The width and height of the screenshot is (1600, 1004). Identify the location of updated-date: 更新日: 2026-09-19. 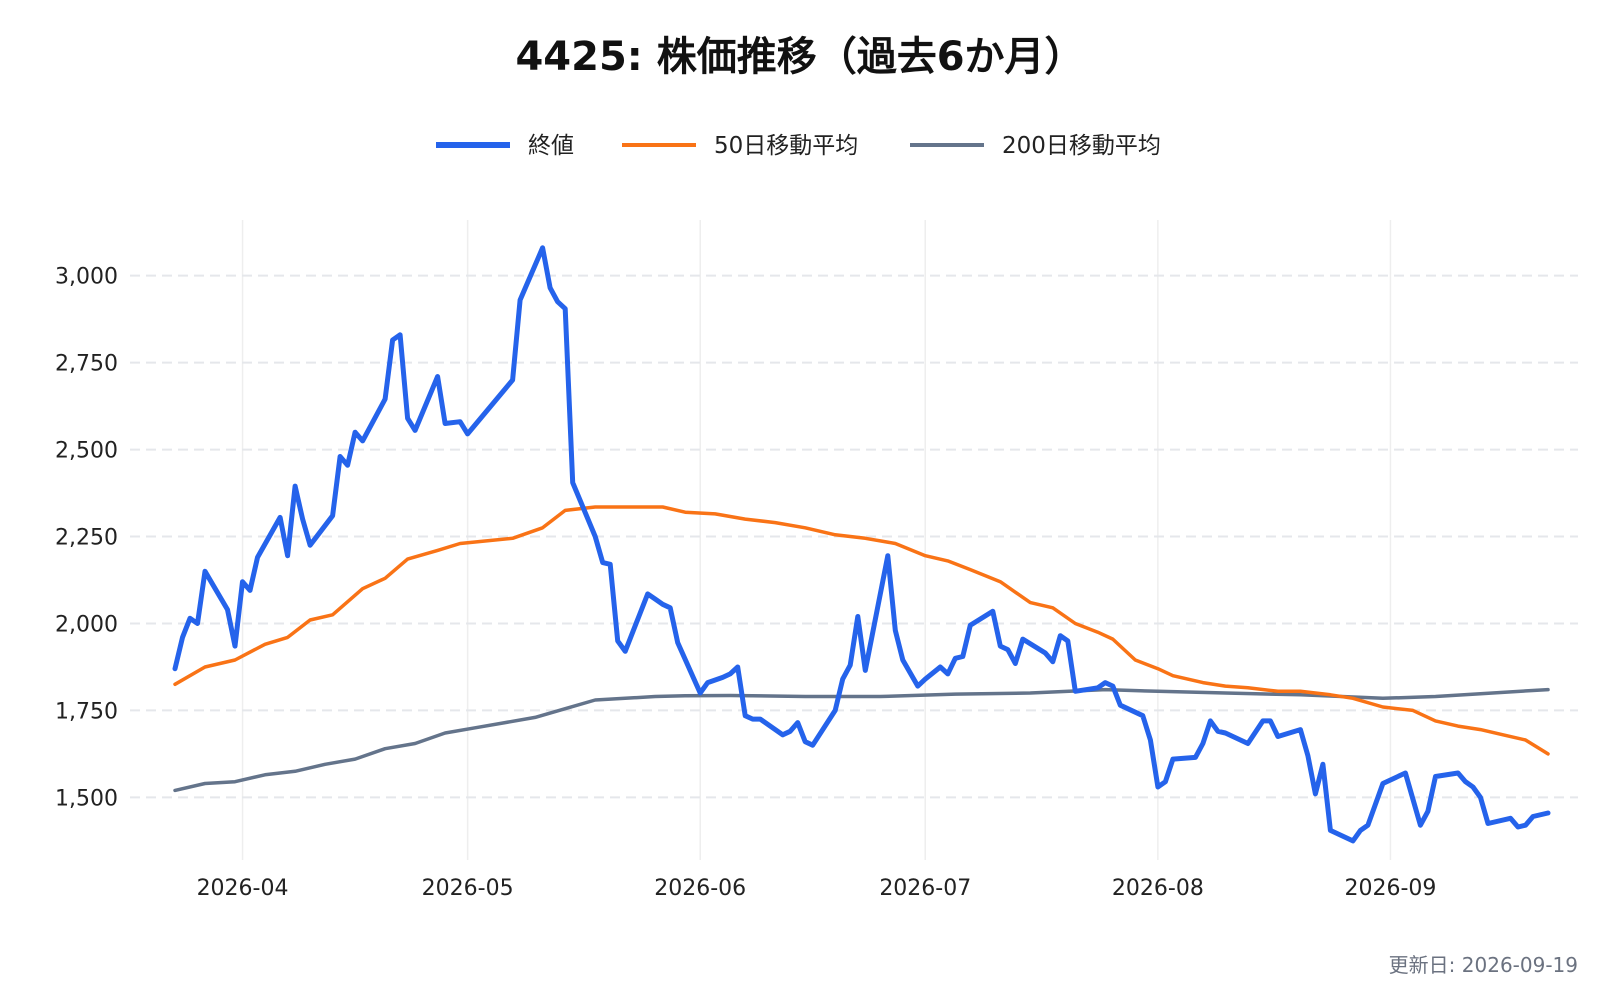
(1483, 965).